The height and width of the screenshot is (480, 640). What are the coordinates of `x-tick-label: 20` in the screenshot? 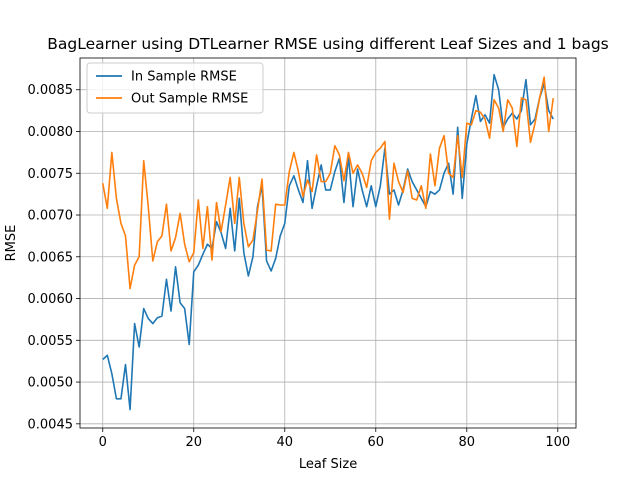 It's located at (193, 442).